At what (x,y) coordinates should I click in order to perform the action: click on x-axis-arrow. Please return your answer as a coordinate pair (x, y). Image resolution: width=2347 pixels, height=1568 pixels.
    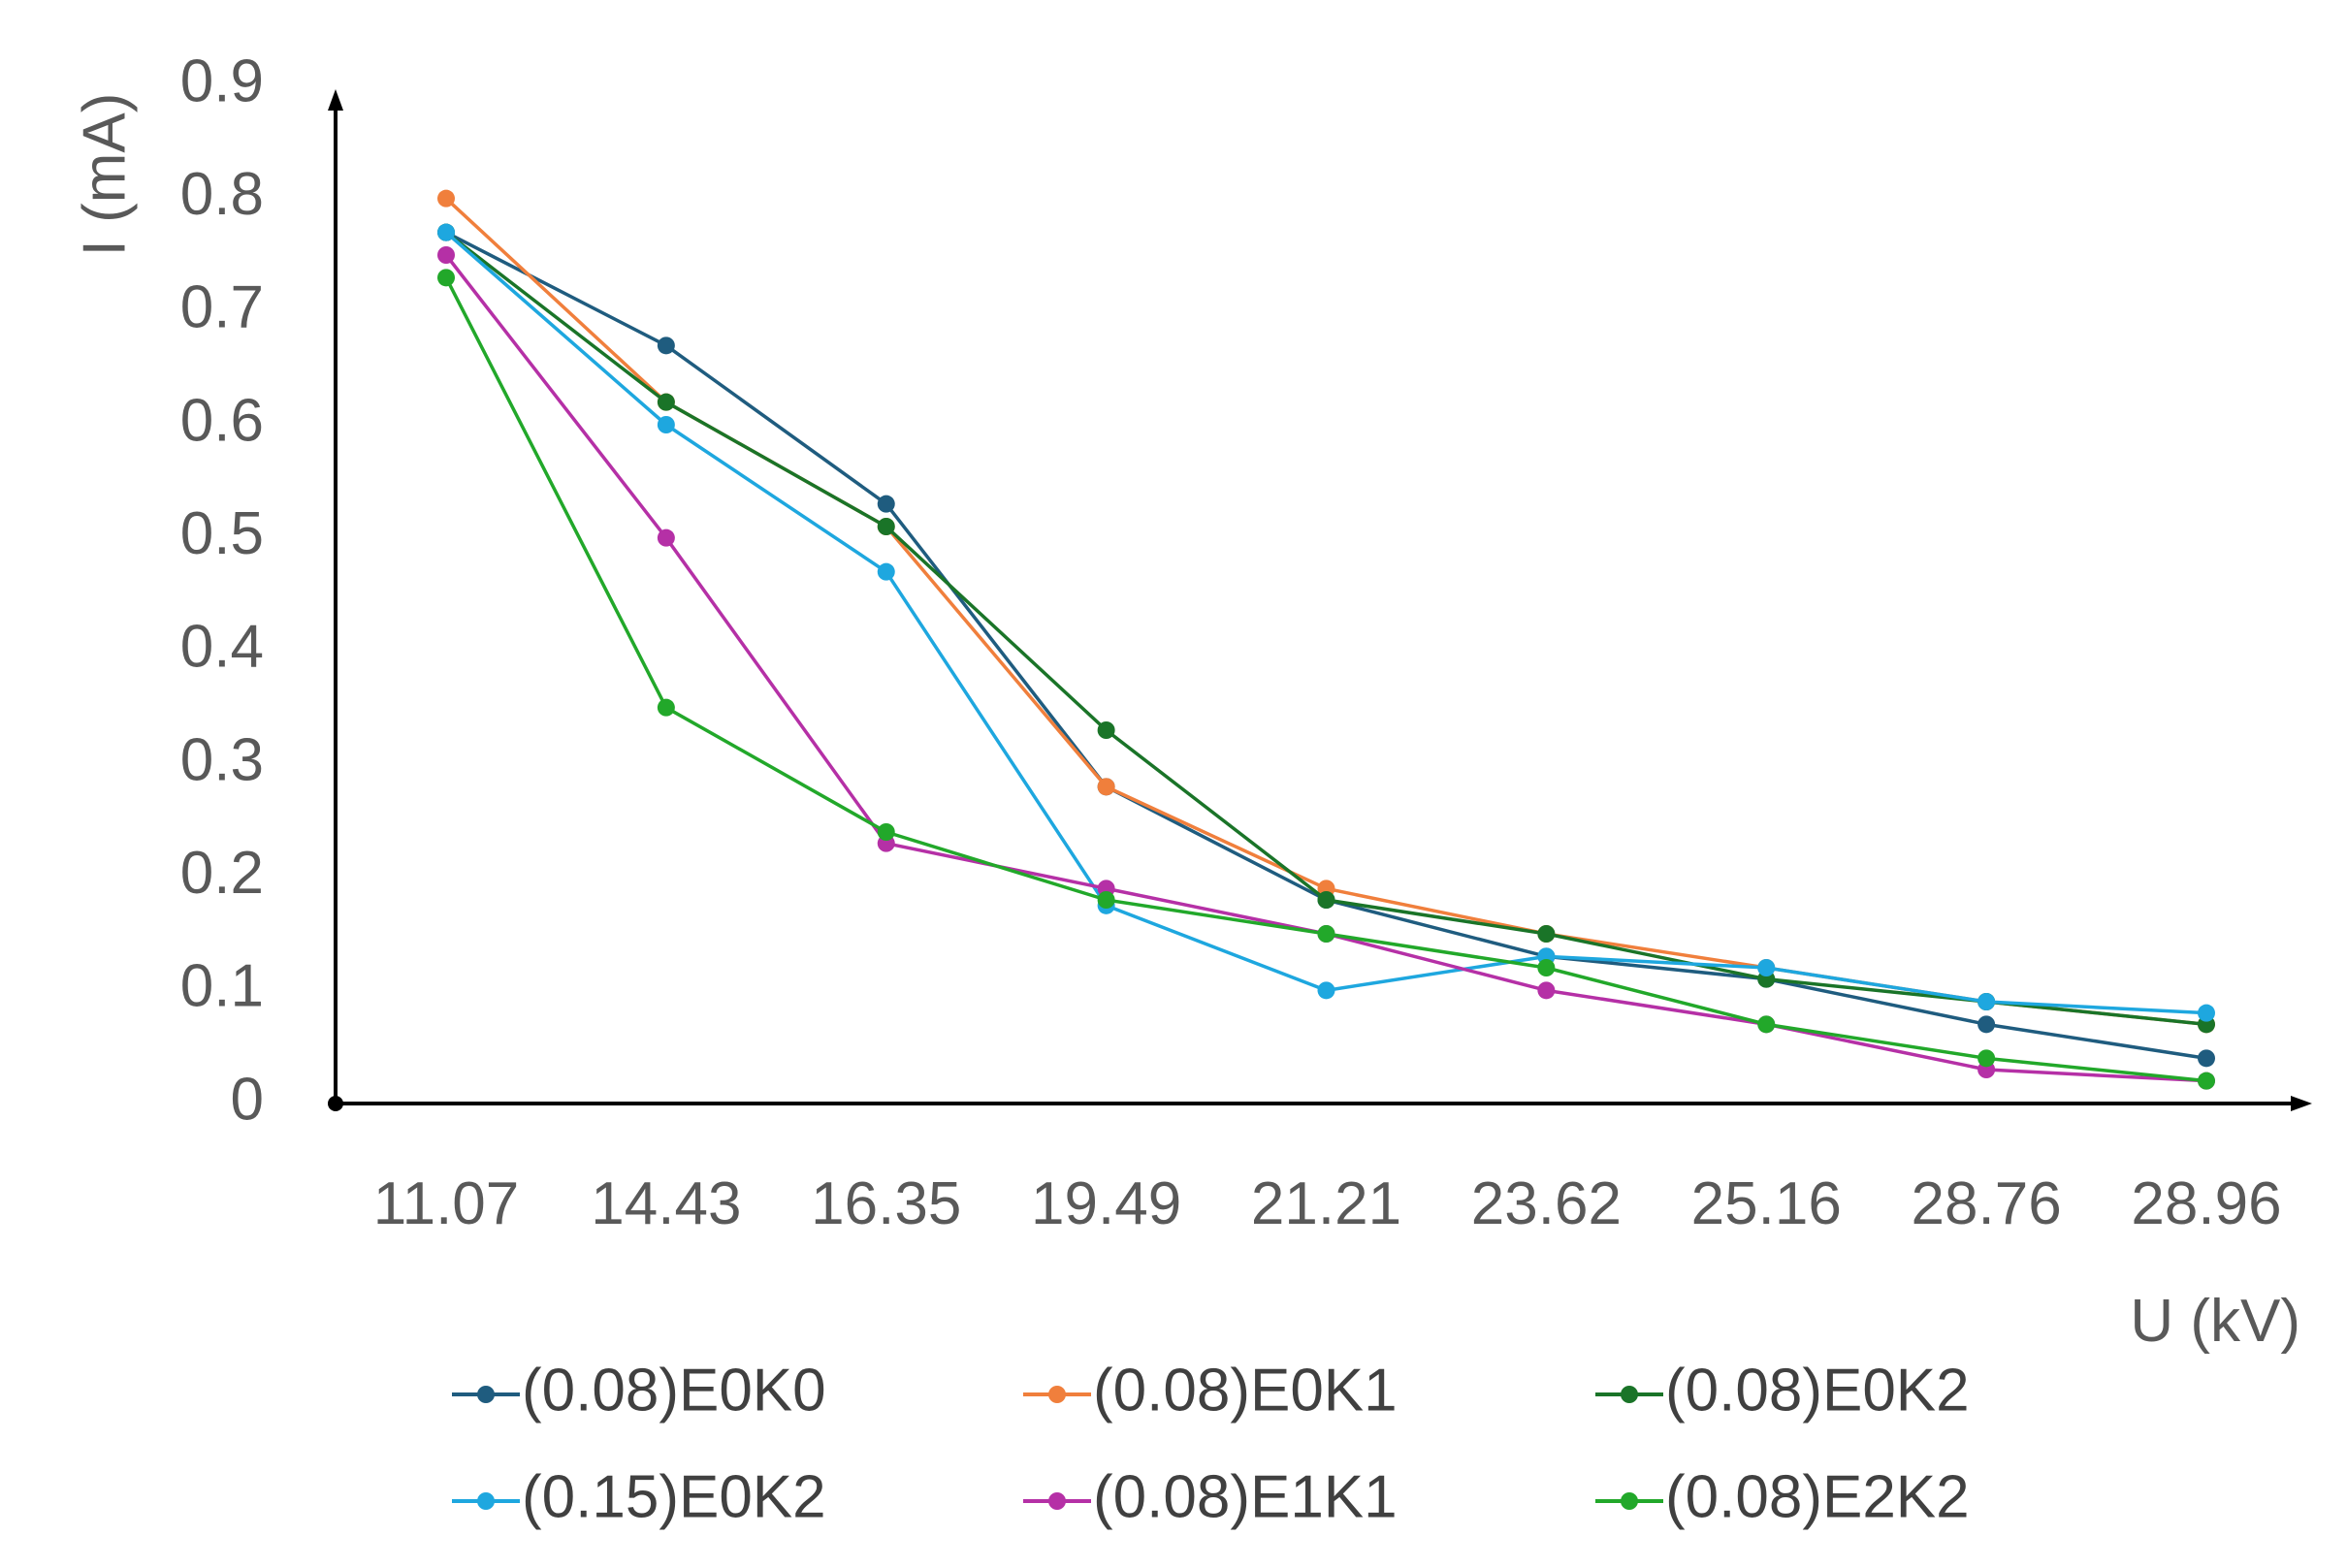
    Looking at the image, I should click on (2302, 1103).